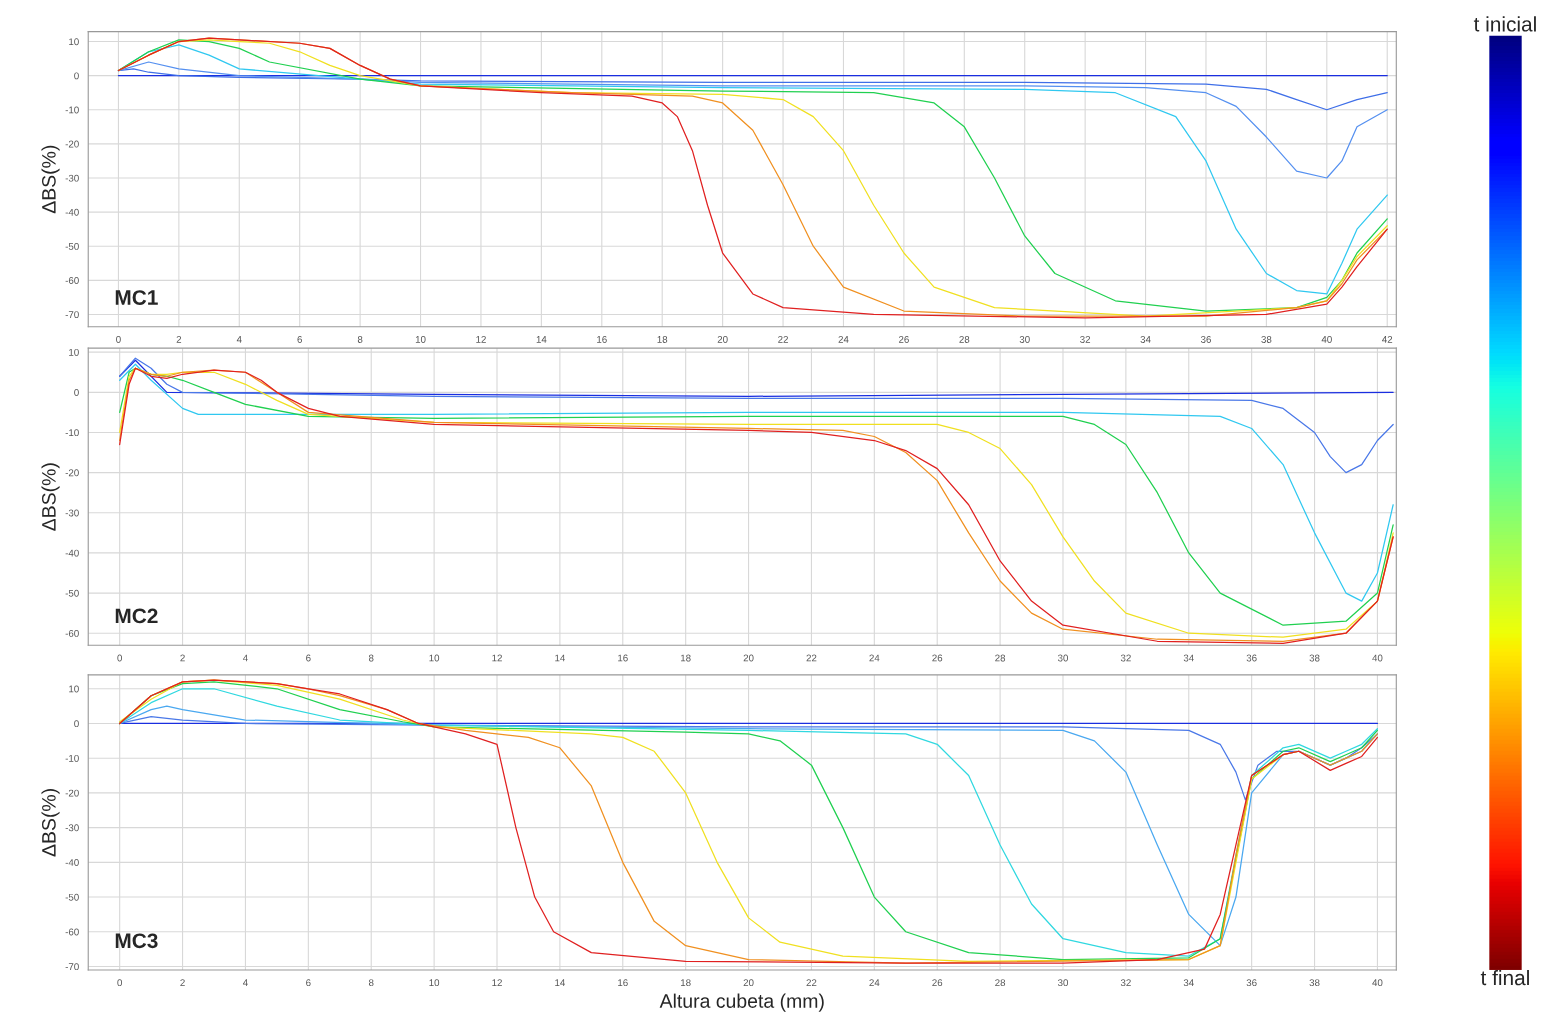  What do you see at coordinates (1387, 339) in the screenshot?
I see `x-tick-label: 42` at bounding box center [1387, 339].